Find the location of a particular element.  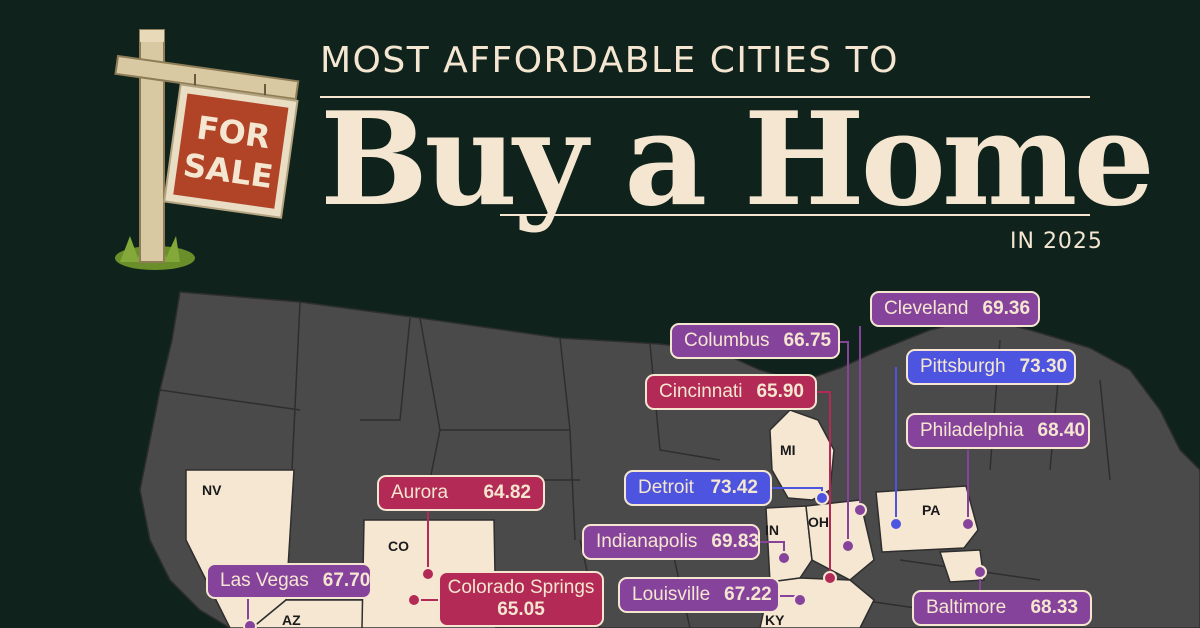

city-label-louisville: Louisville 67.22 is located at coordinates (699, 595).